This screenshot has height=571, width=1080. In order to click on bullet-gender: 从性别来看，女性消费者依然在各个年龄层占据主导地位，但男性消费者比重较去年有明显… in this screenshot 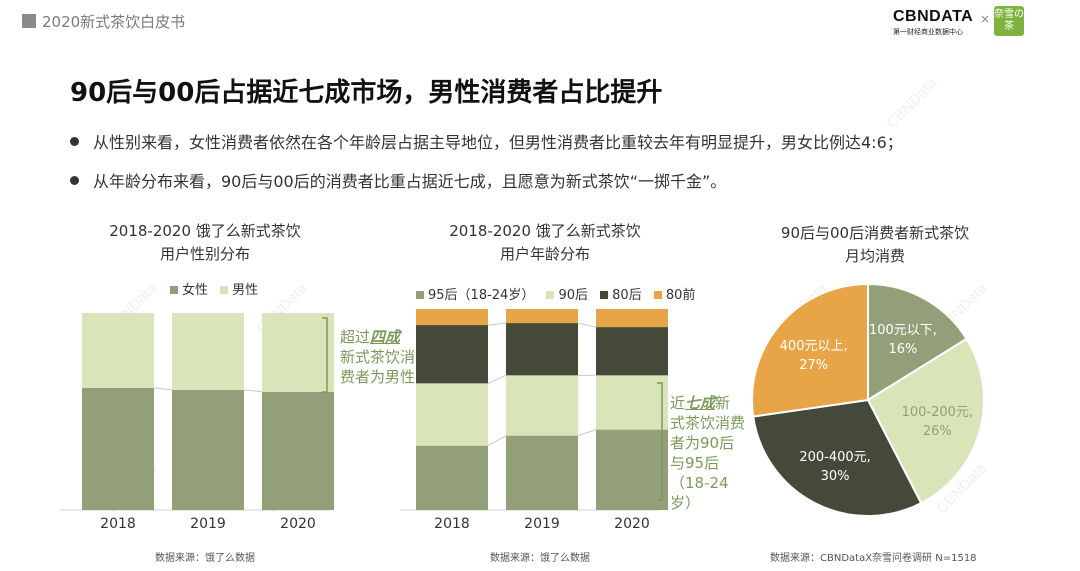, I will do `click(486, 141)`.